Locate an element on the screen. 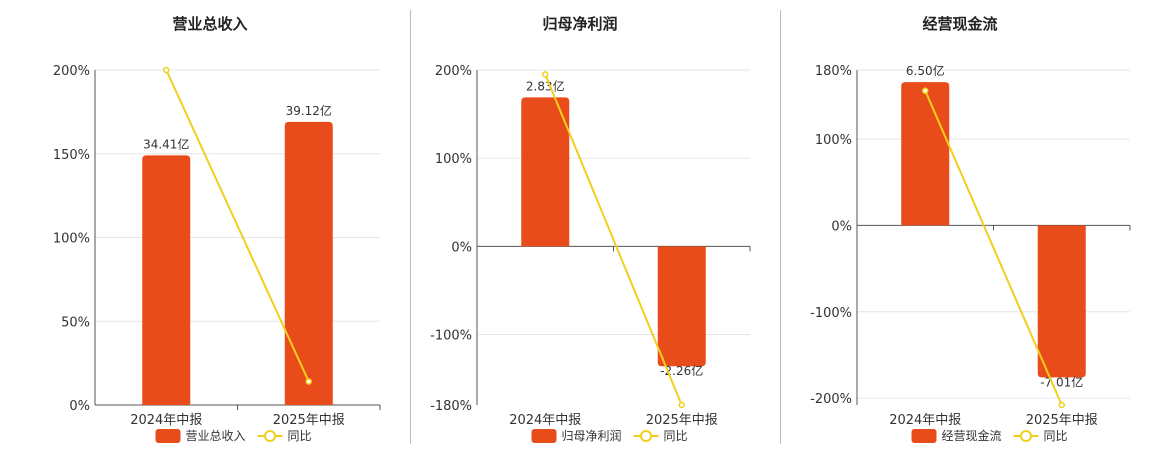 This screenshot has width=1160, height=454. y-tick-label: -200% is located at coordinates (831, 399).